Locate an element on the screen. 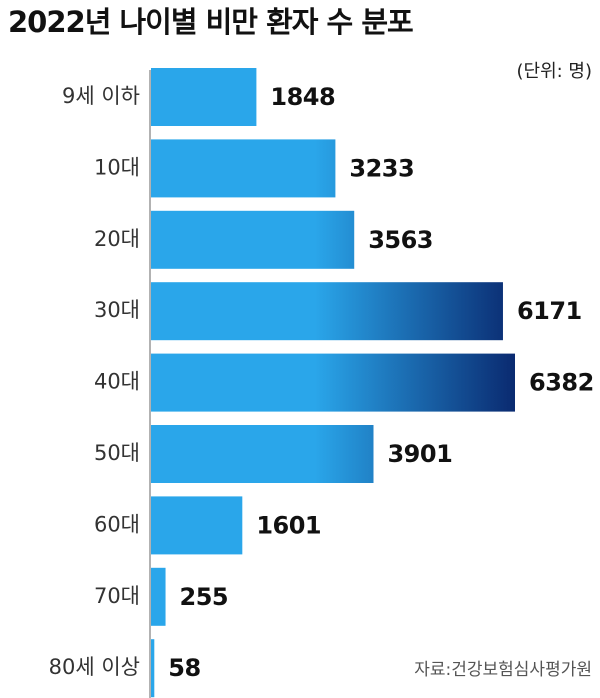 The width and height of the screenshot is (600, 698). value-label: 255 is located at coordinates (204, 597).